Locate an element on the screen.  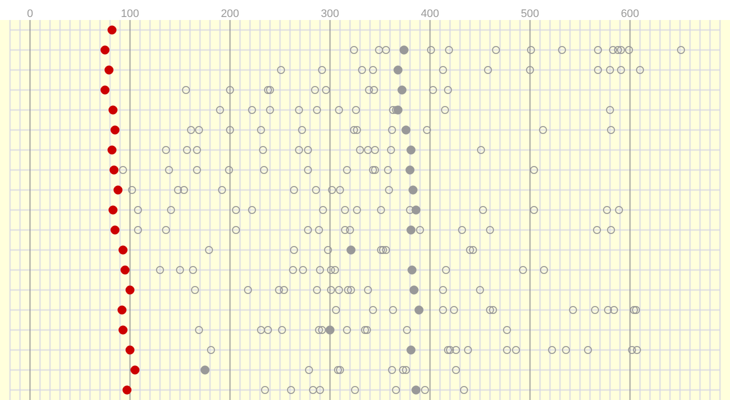
x-tick-label: 200 is located at coordinates (230, 14).